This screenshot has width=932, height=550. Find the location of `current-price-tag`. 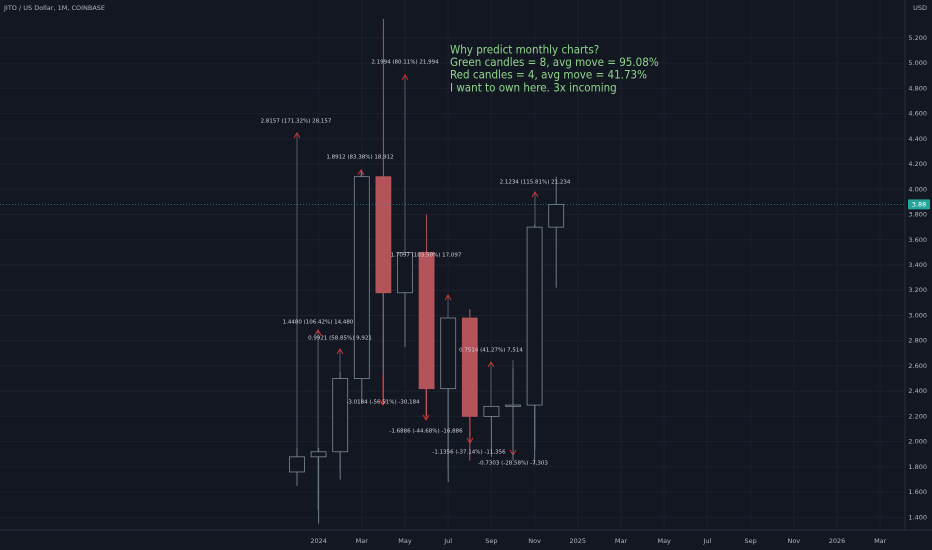

current-price-tag is located at coordinates (919, 204).